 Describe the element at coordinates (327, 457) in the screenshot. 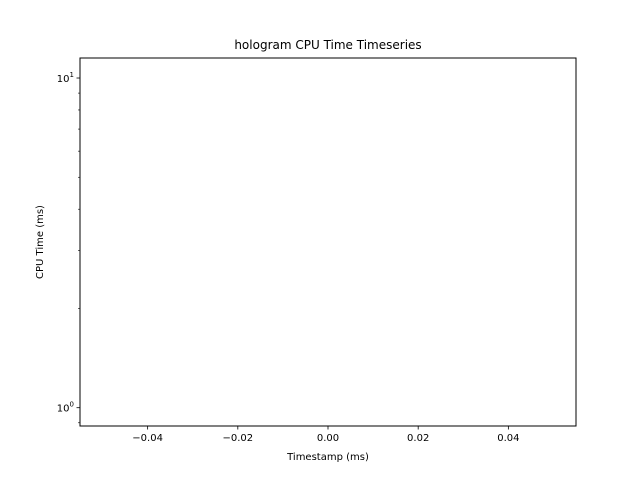

I see `x-axis-label: Timestamp (ms)` at that location.